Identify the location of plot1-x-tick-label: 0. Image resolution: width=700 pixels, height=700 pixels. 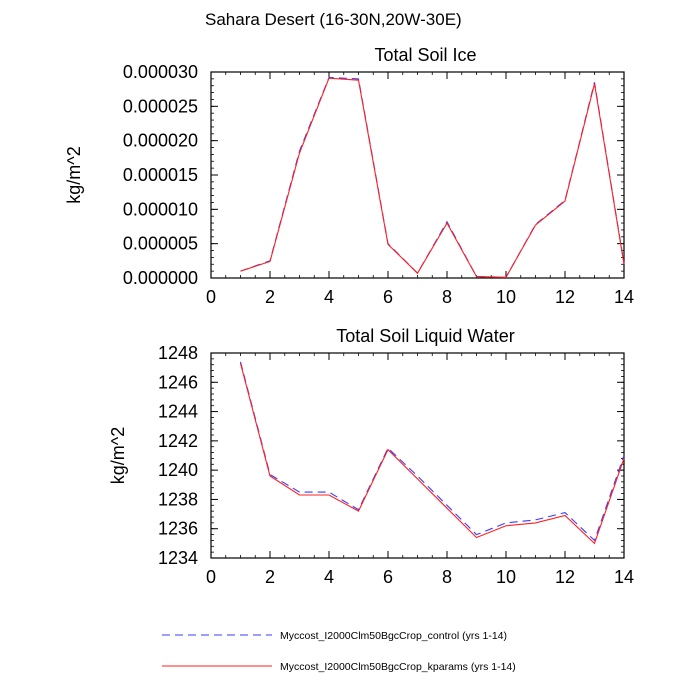
(211, 297).